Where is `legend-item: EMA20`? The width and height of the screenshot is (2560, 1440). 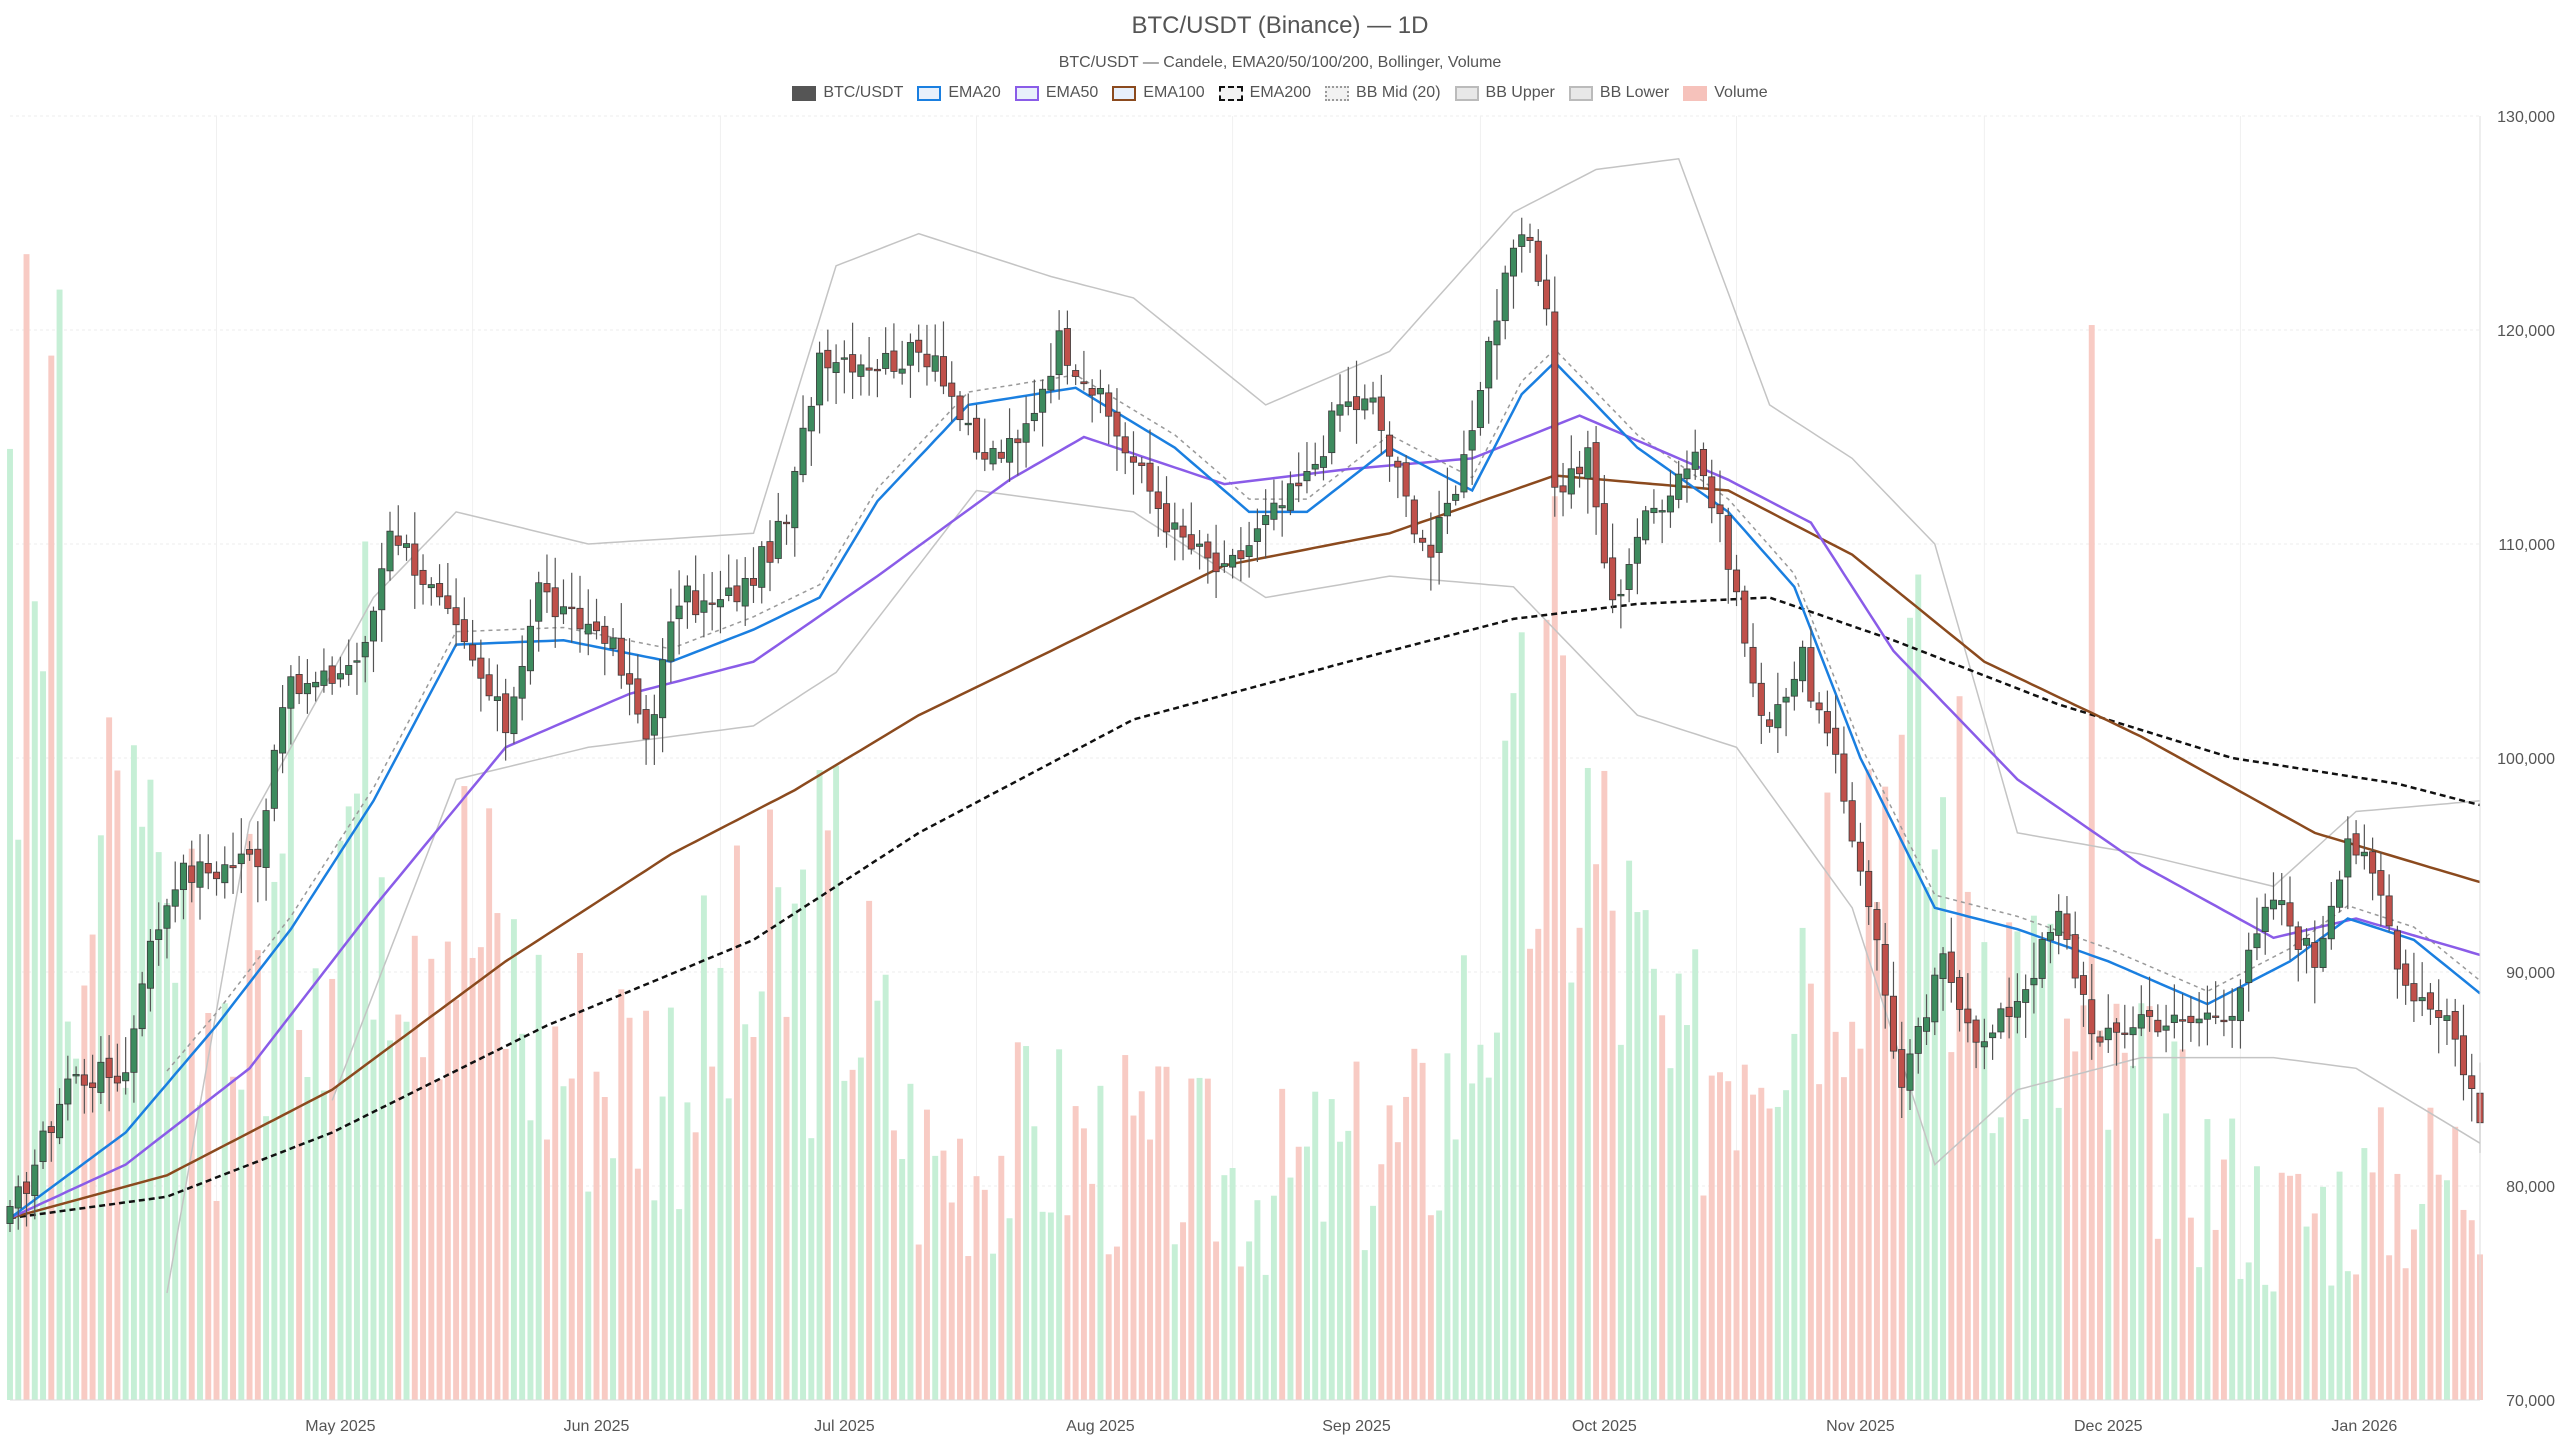
legend-item: EMA20 is located at coordinates (959, 93).